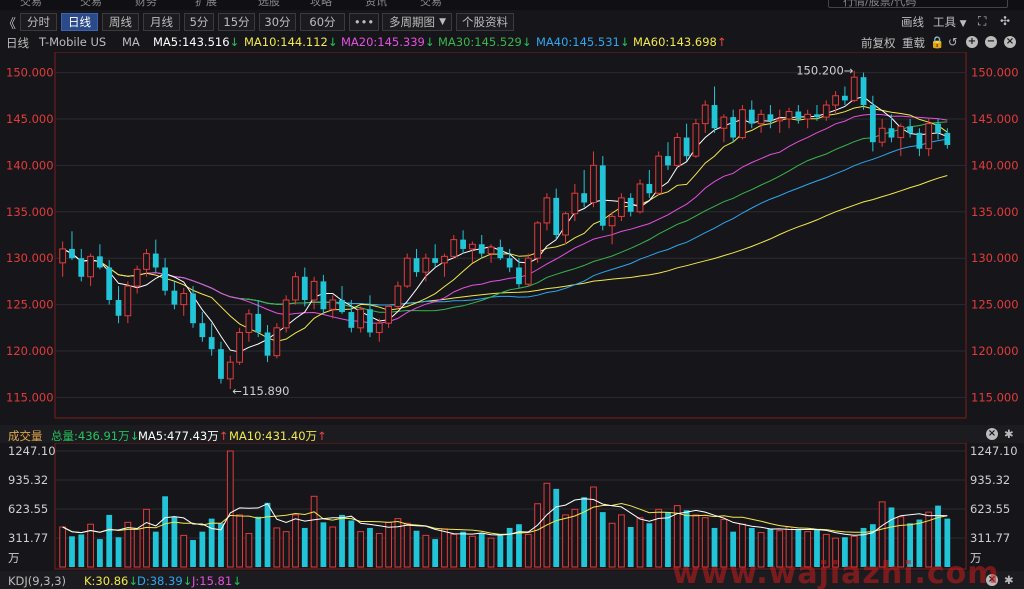 Image resolution: width=1024 pixels, height=589 pixels. What do you see at coordinates (269, 4) in the screenshot?
I see `menu-item: 选股` at bounding box center [269, 4].